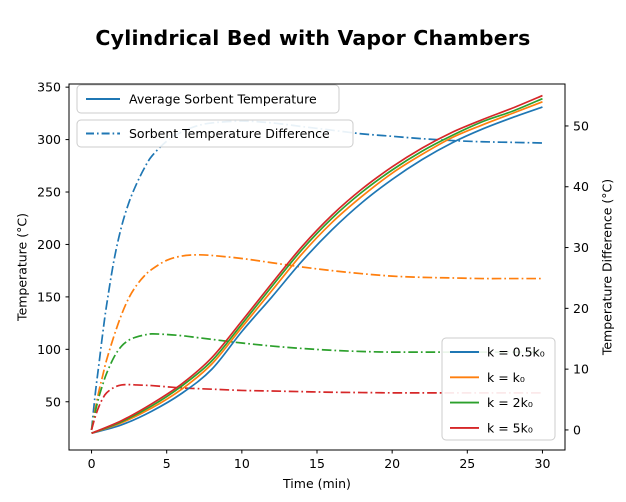 The width and height of the screenshot is (626, 502). What do you see at coordinates (516, 352) in the screenshot?
I see `legend-k-label: k = 0.5k₀` at bounding box center [516, 352].